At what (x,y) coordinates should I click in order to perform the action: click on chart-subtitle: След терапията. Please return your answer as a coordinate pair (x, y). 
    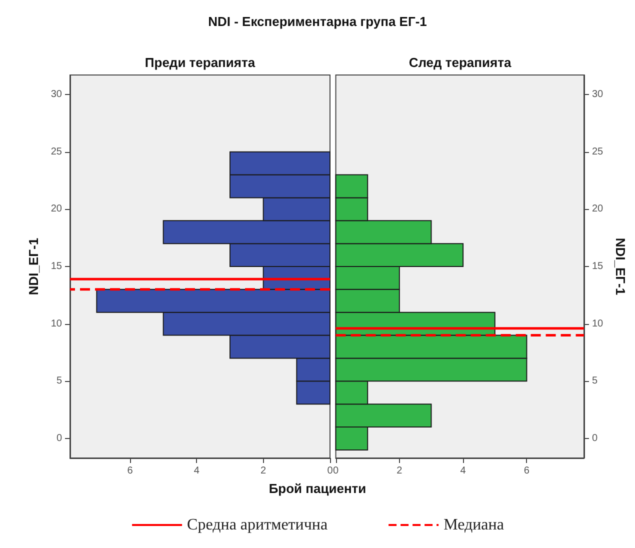
    Looking at the image, I should click on (460, 62).